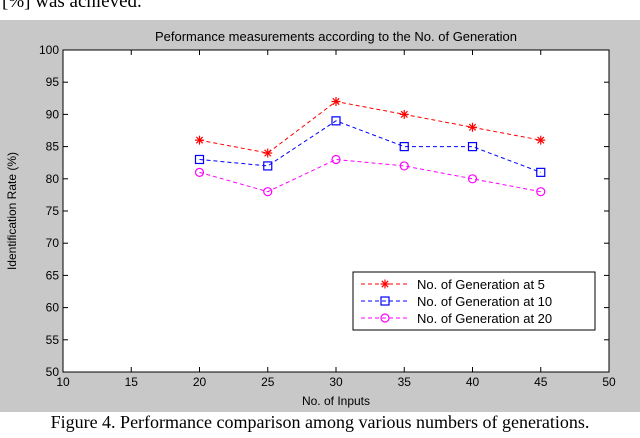  I want to click on y-tick-label: 90, so click(53, 114).